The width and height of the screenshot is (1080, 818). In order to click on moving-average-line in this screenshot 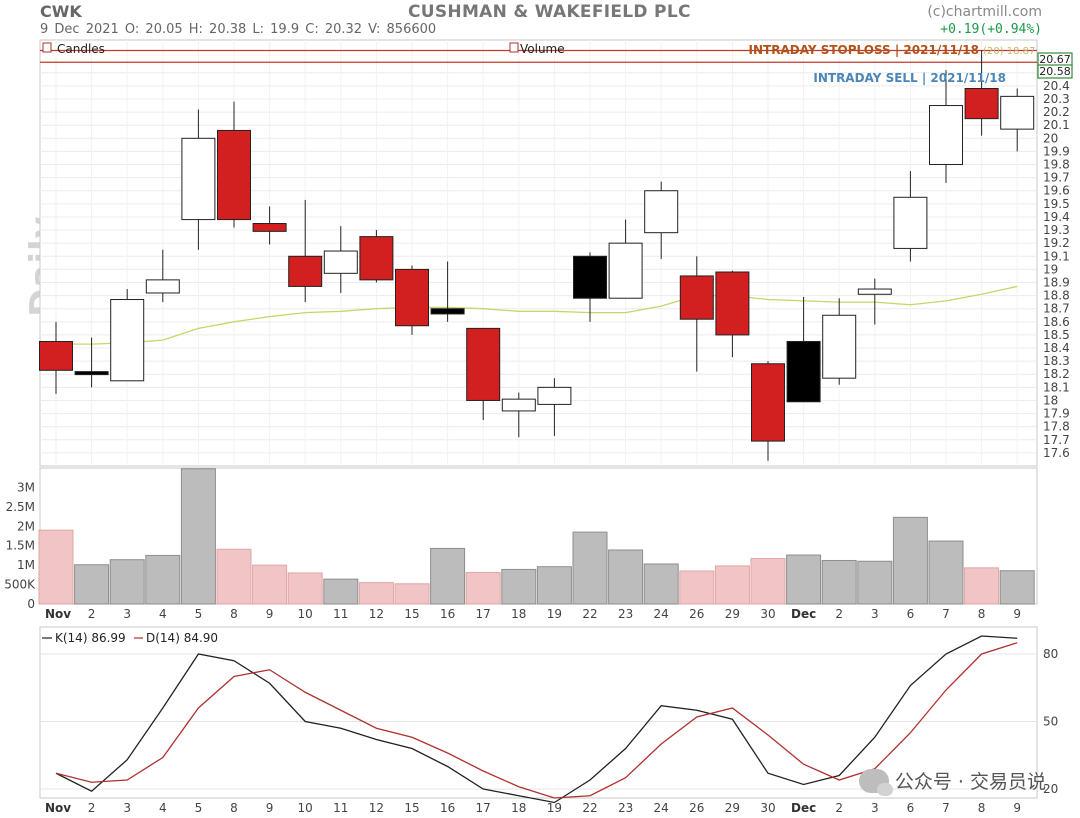, I will do `click(537, 315)`.